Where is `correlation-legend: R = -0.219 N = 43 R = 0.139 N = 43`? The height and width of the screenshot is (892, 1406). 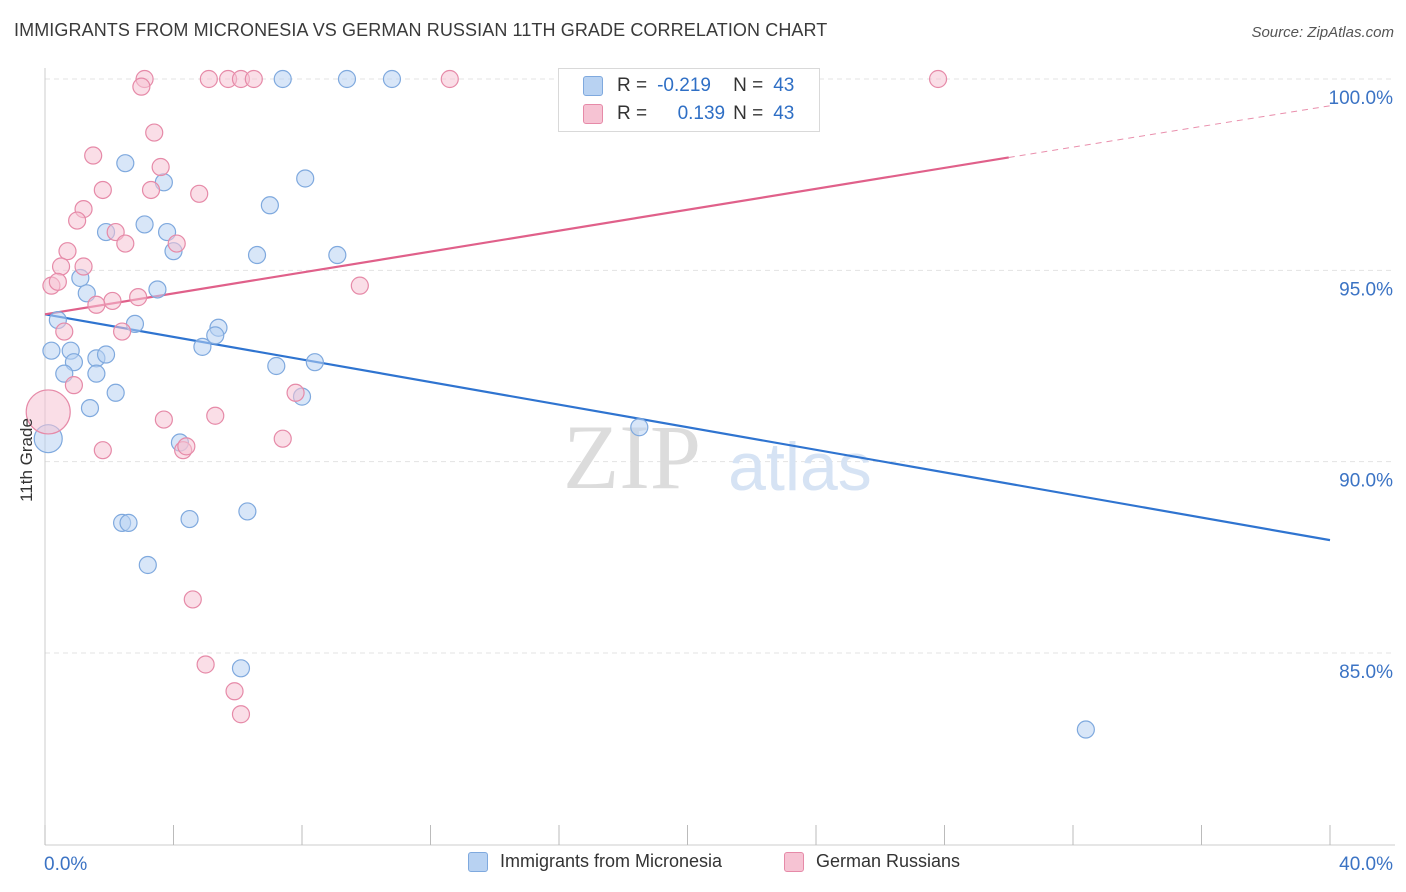 correlation-legend: R = -0.219 N = 43 R = 0.139 N = 43 is located at coordinates (689, 100).